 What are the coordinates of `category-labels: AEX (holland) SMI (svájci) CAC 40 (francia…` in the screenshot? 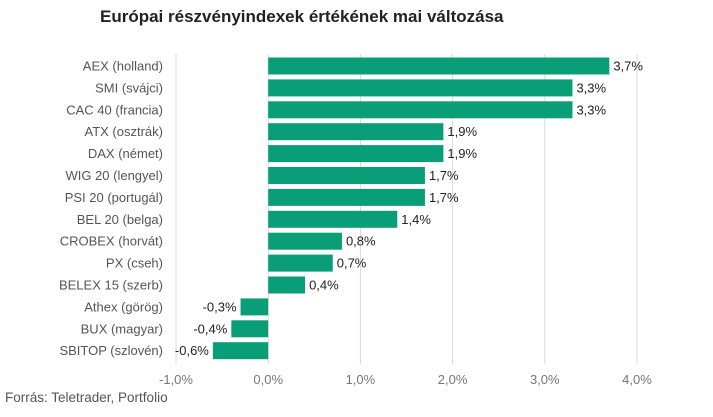 It's located at (111, 209).